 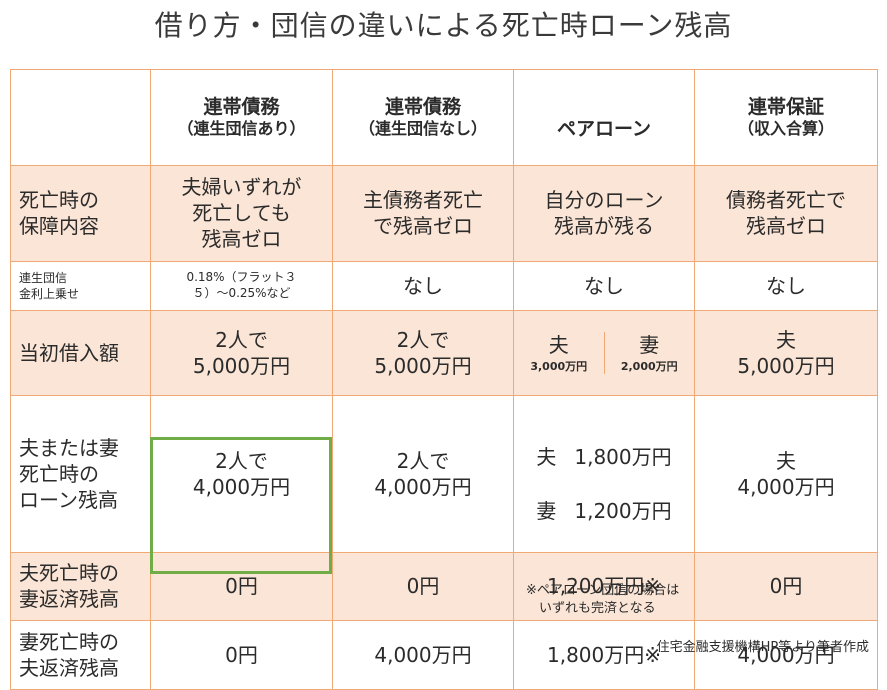 What do you see at coordinates (604, 213) in the screenshot?
I see `cell-coverage-c3: 自分のローン 残高が残る` at bounding box center [604, 213].